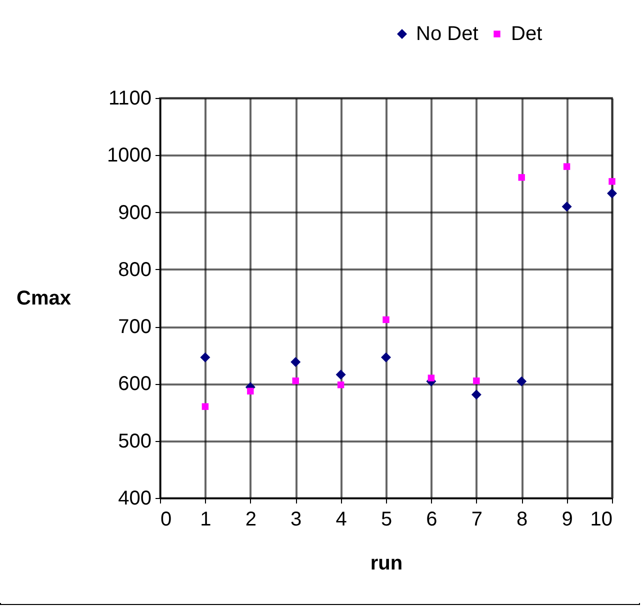  What do you see at coordinates (601, 519) in the screenshot?
I see `x-tick-label: 10` at bounding box center [601, 519].